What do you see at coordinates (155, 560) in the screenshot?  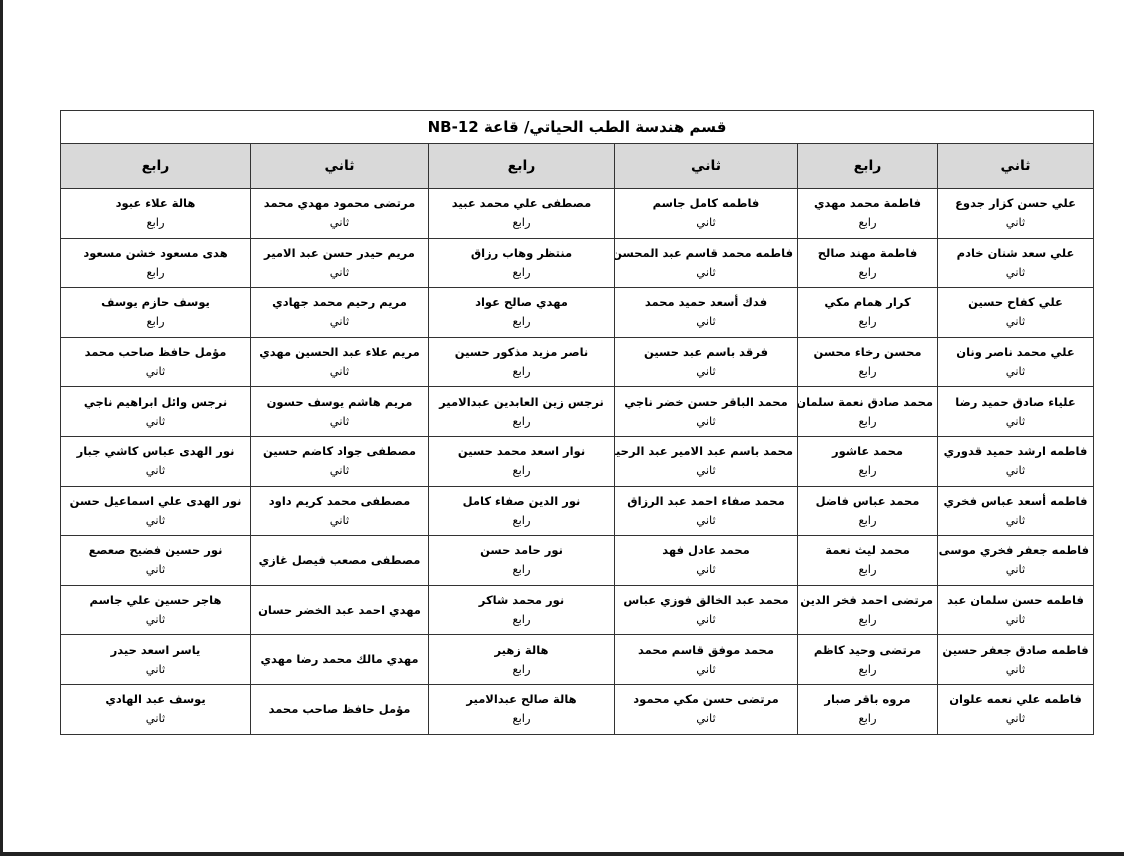 I see `table-cell: نور حسين فضيح صعصع ثاني` at bounding box center [155, 560].